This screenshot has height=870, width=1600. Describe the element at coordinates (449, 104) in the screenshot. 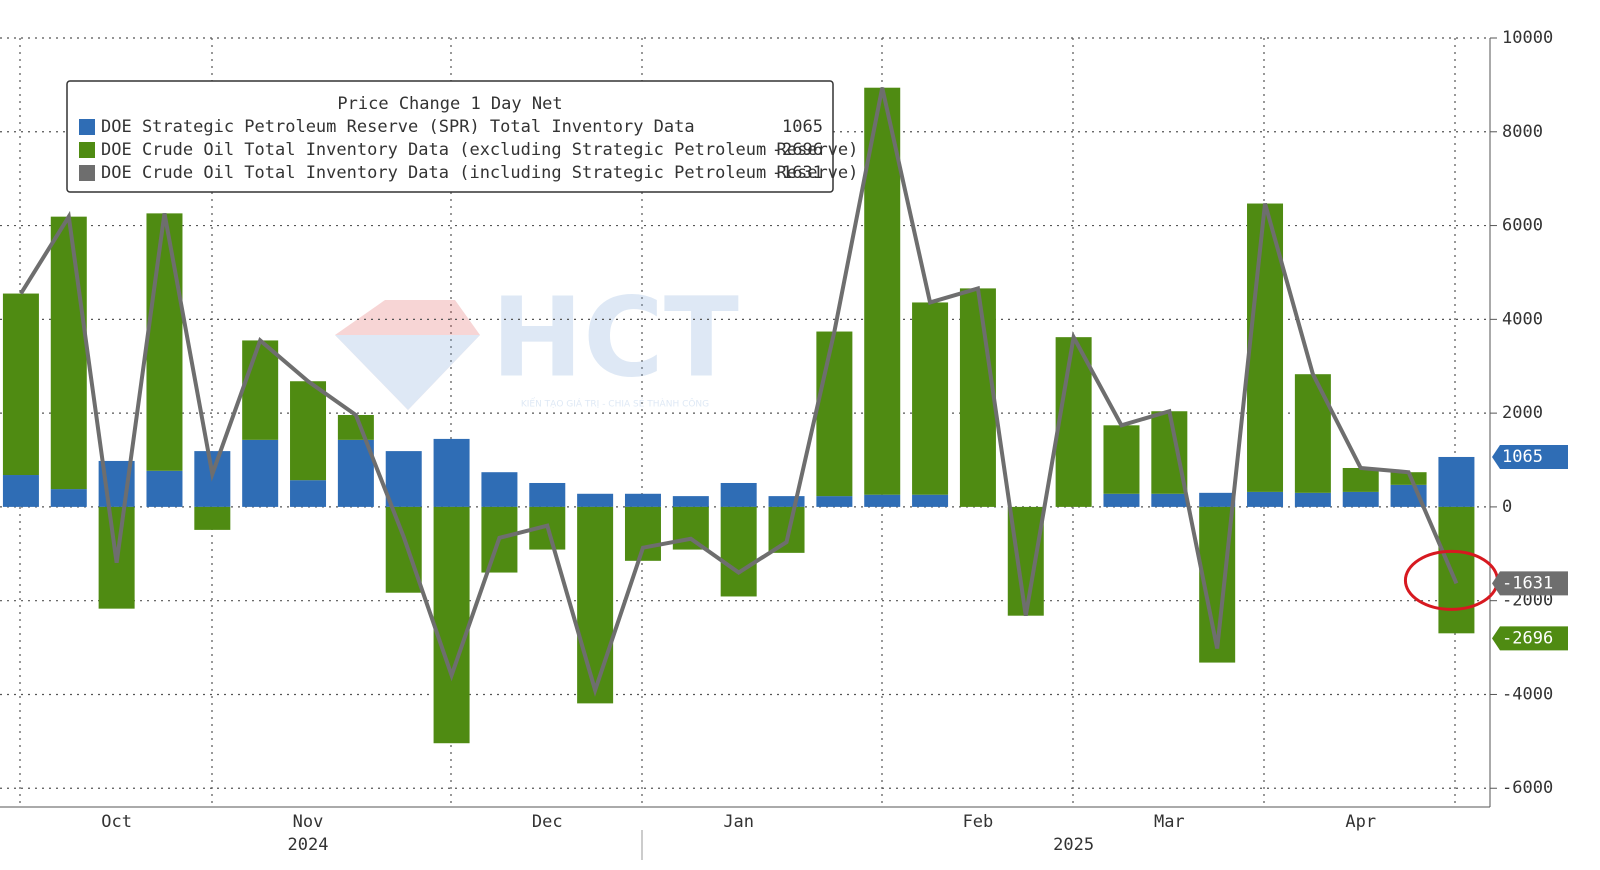

I see `legend-title: Price Change 1 Day Net` at that location.